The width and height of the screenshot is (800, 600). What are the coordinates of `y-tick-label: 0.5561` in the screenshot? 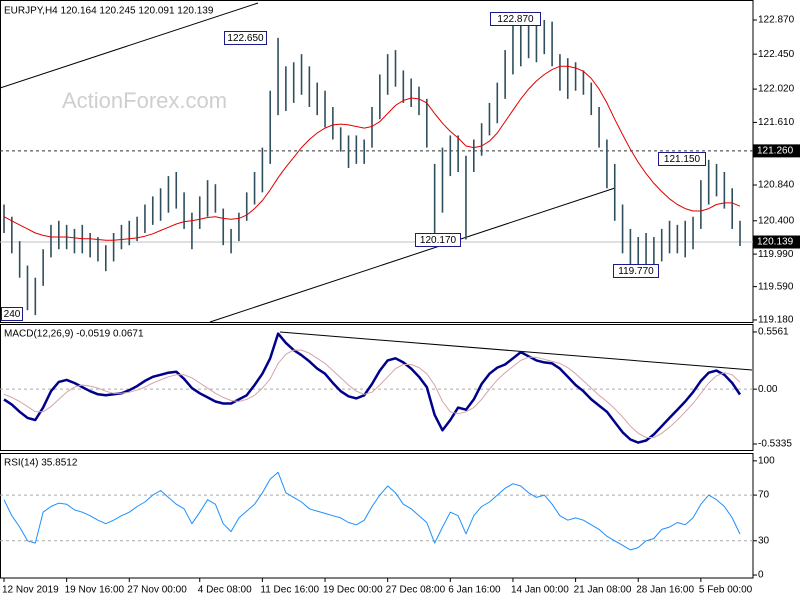 It's located at (773, 332).